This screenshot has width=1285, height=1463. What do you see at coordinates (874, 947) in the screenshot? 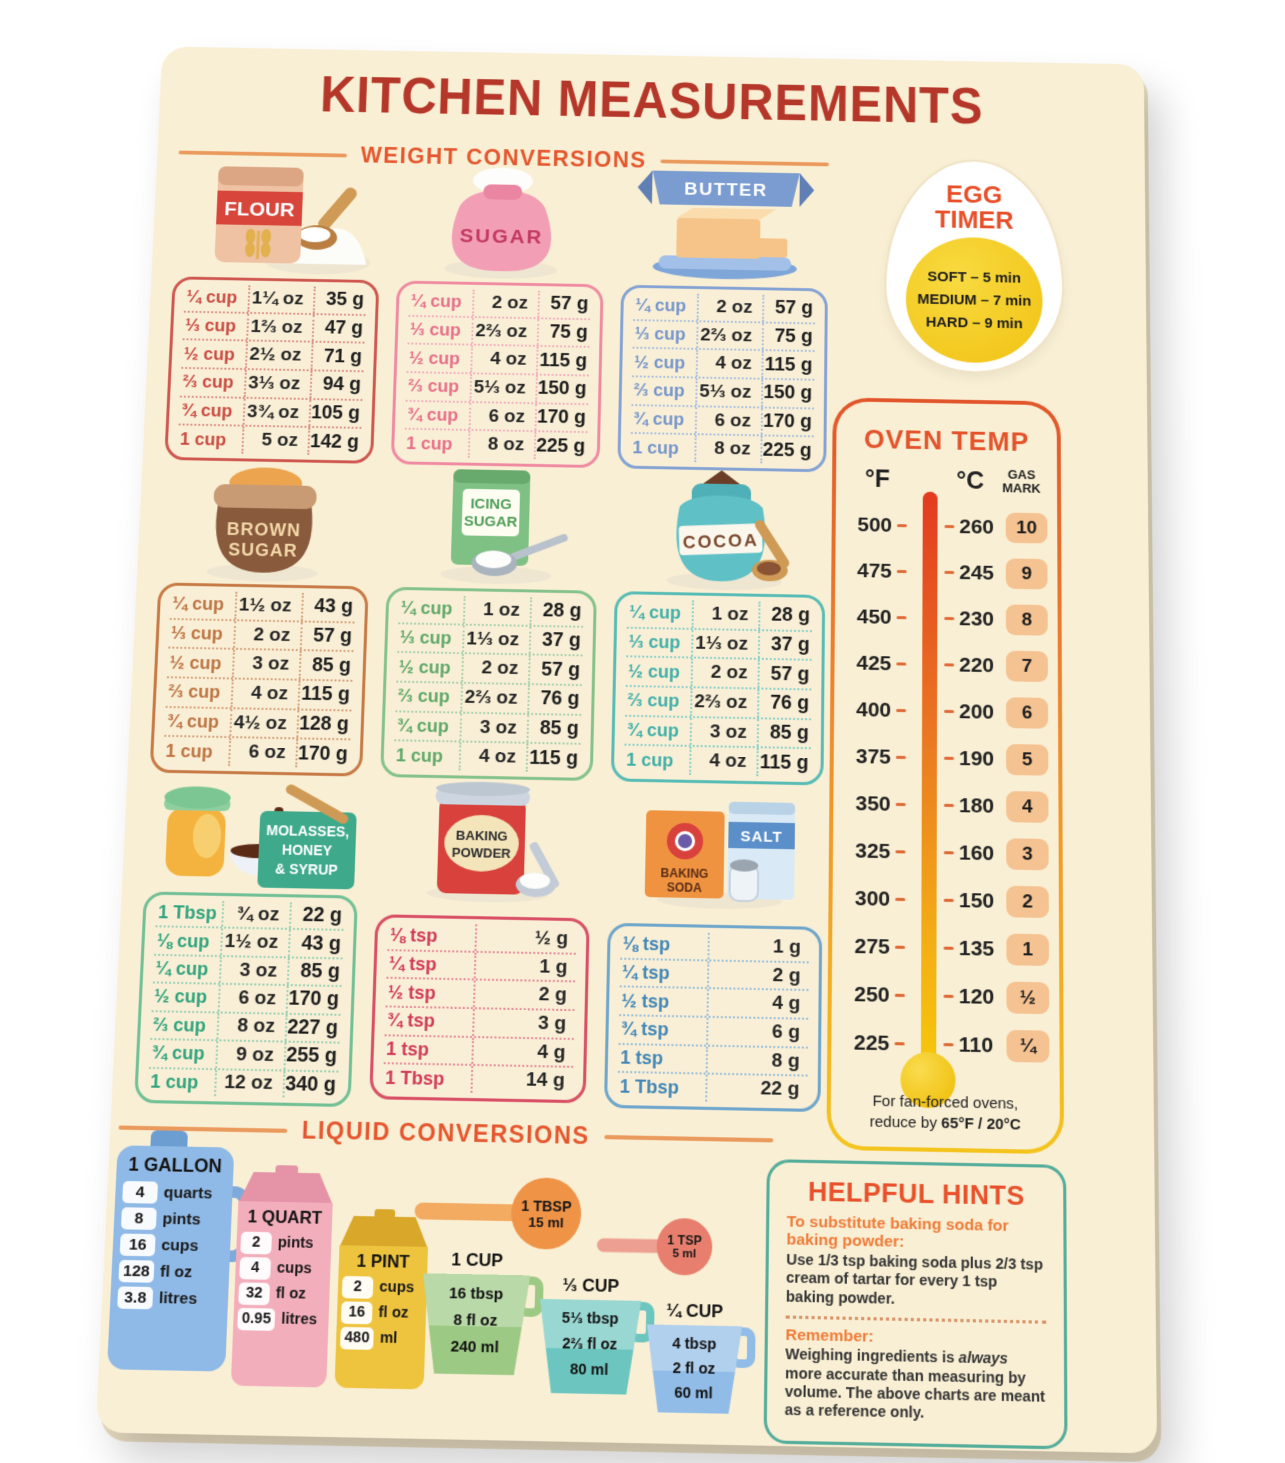
I see `table-cell: 275` at bounding box center [874, 947].